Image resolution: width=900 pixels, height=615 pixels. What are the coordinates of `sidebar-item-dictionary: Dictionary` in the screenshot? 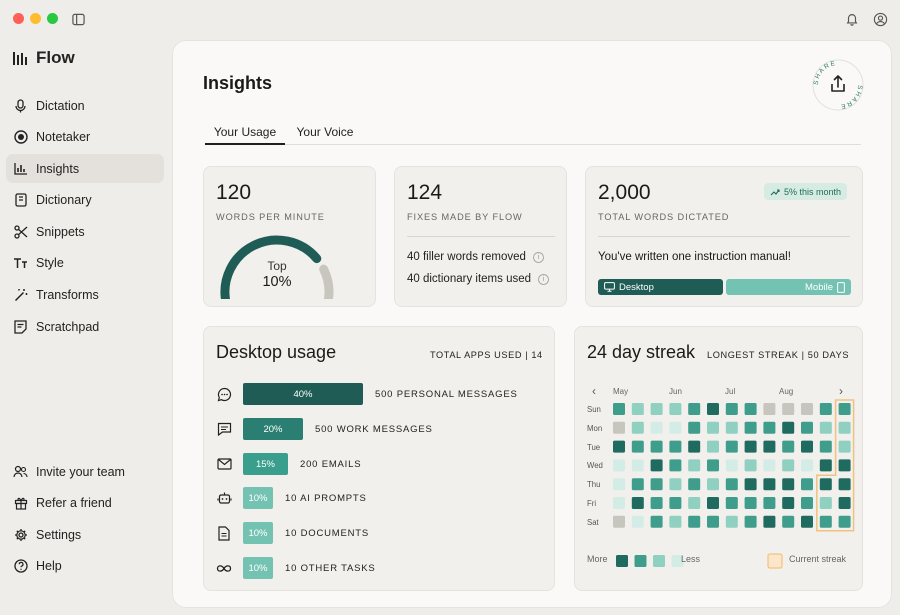 It's located at (85, 200).